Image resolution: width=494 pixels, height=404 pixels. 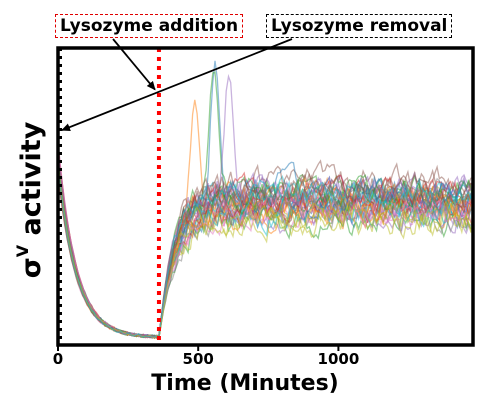 I want to click on x-tick-label: 0, so click(x=58, y=359).